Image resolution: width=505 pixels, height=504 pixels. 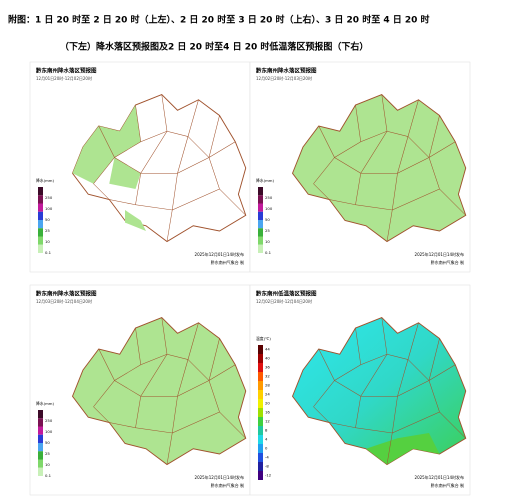 What do you see at coordinates (267, 421) in the screenshot?
I see `legend-label: 12` at bounding box center [267, 421].